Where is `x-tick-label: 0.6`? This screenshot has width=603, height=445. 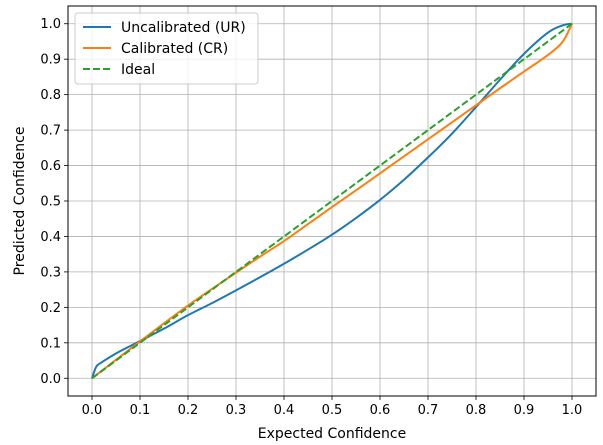 x-tick-label: 0.6 is located at coordinates (380, 410).